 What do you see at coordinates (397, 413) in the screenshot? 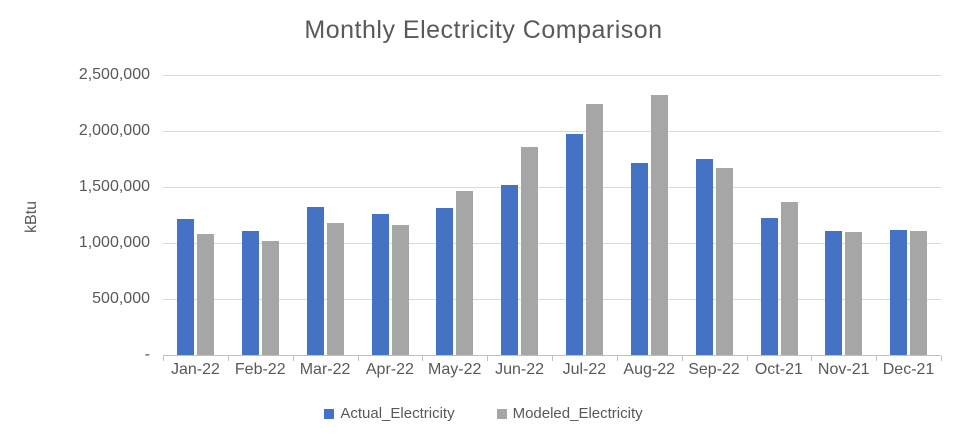
I see `legend-label: Actual_Electricity` at bounding box center [397, 413].